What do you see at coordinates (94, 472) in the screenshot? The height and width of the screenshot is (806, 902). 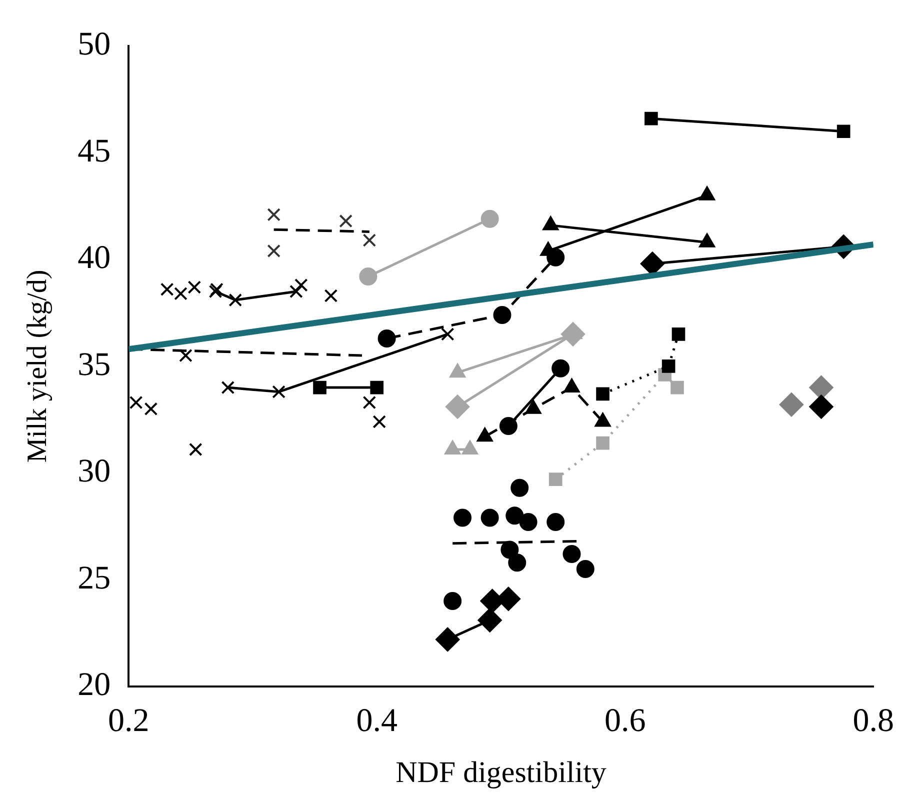 I see `y-tick-label: 30` at bounding box center [94, 472].